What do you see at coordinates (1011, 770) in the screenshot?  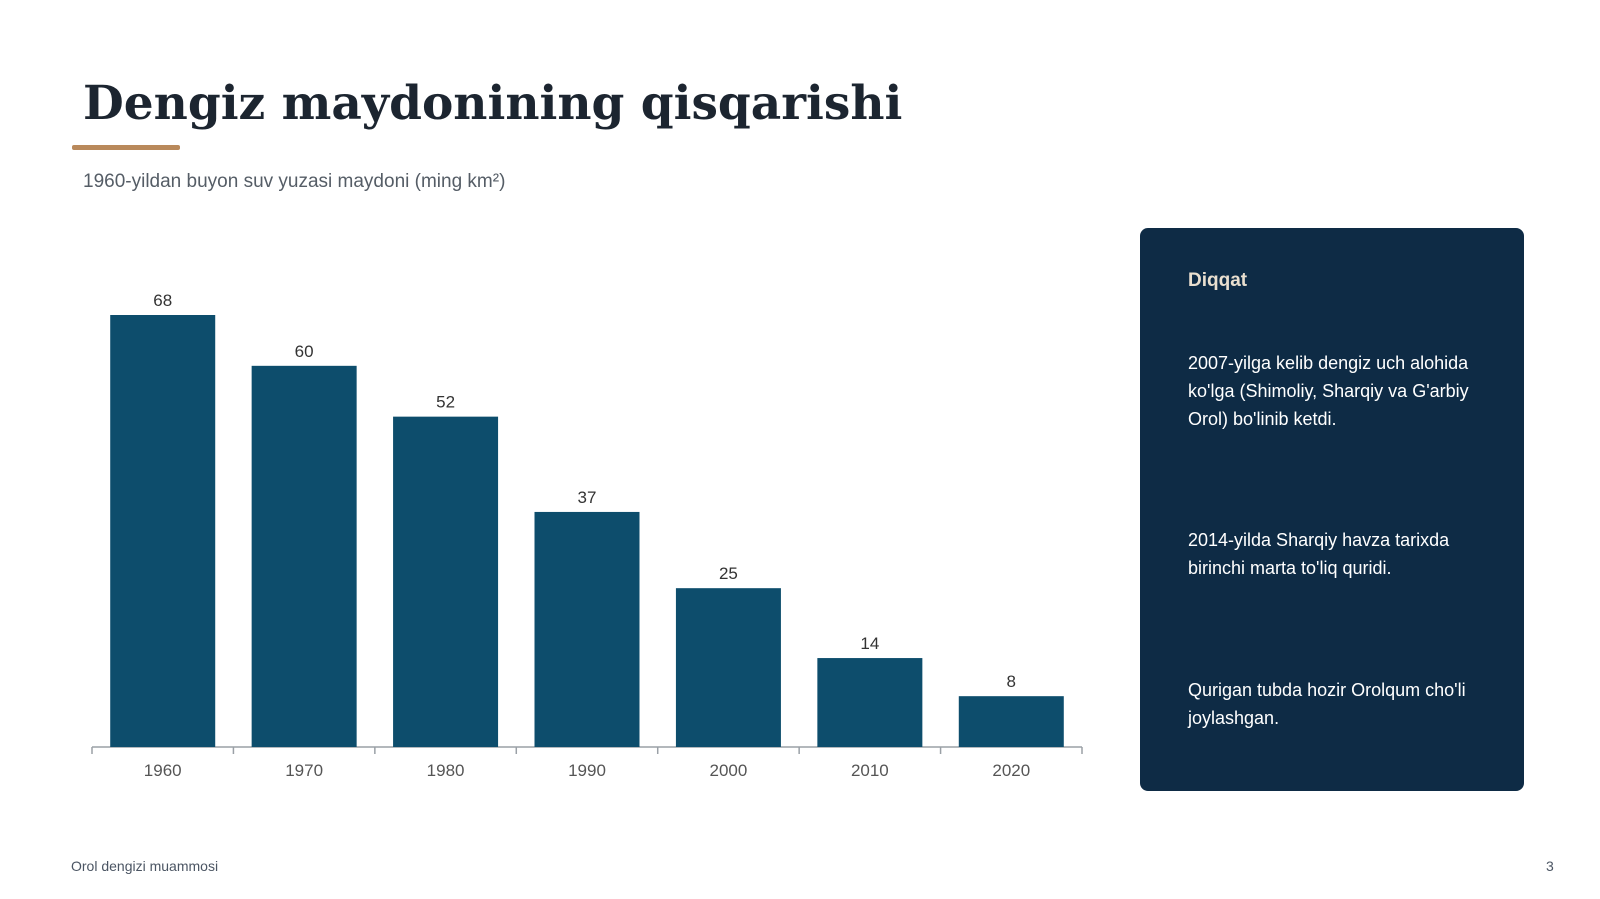 I see `x-tick-label: 2020` at bounding box center [1011, 770].